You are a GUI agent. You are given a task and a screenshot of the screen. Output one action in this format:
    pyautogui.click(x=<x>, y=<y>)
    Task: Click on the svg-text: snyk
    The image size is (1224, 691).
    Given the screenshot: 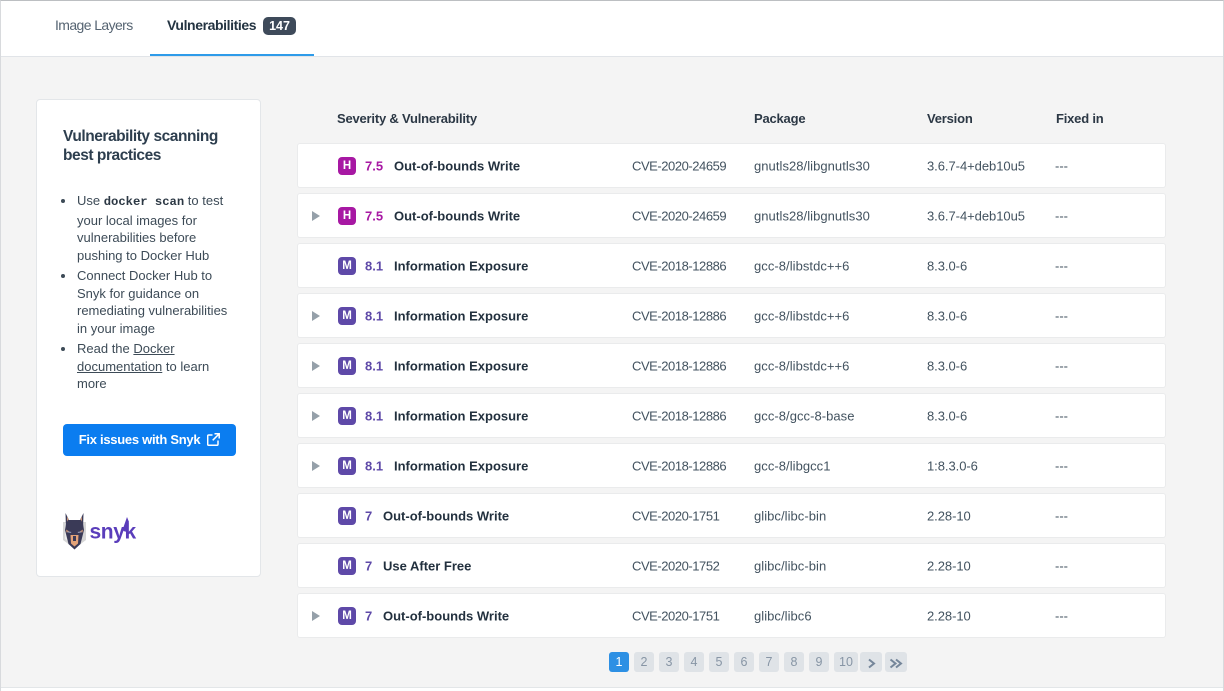 What is the action you would take?
    pyautogui.click(x=113, y=532)
    